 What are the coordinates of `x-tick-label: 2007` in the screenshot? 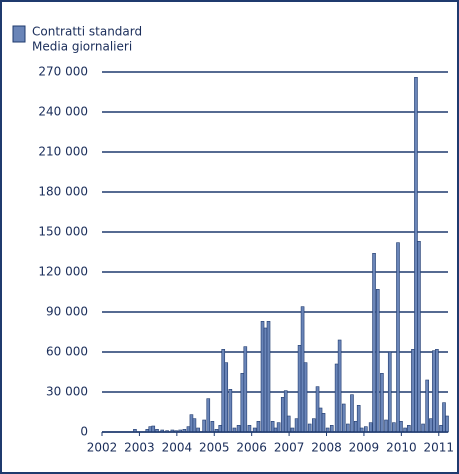 It's located at (289, 448).